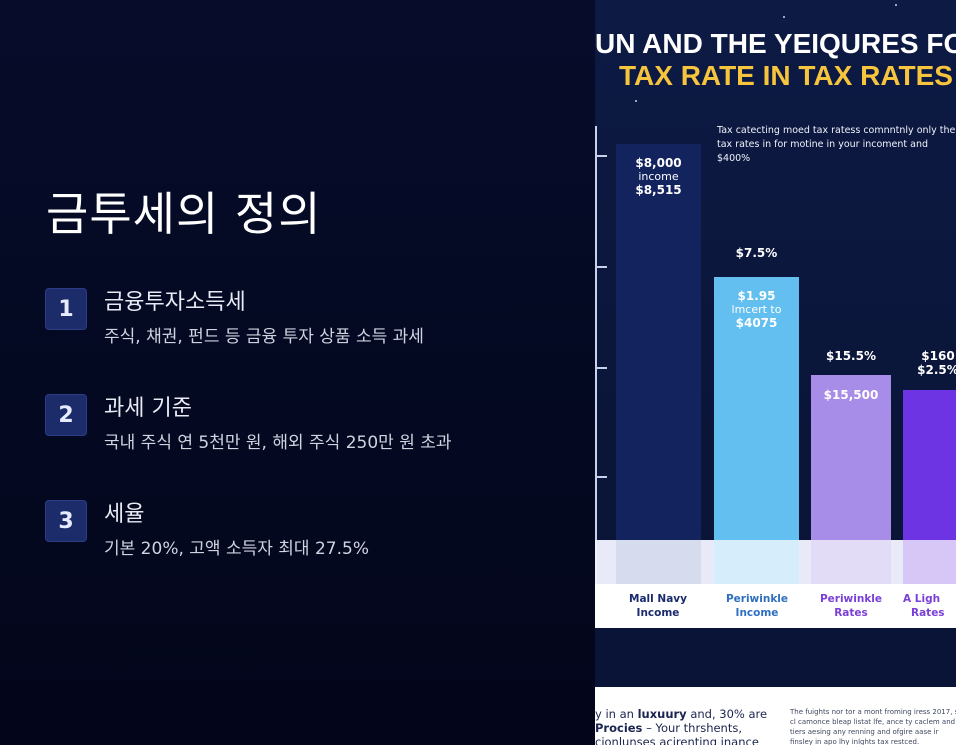 The height and width of the screenshot is (745, 956). I want to click on infographic-title-line-1: UN AND THE YEIQURES FO, so click(775, 43).